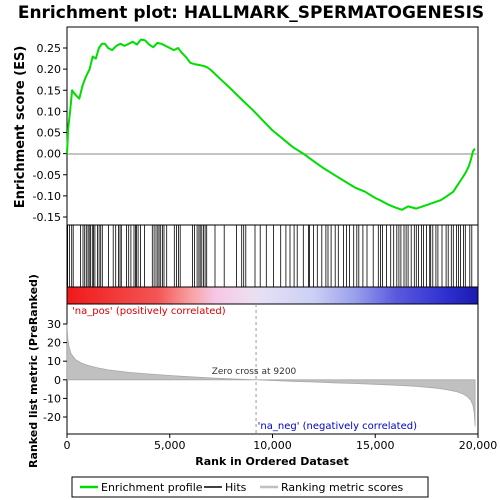  Describe the element at coordinates (272, 445) in the screenshot. I see `metric-x-tick-label: 10,000` at that location.